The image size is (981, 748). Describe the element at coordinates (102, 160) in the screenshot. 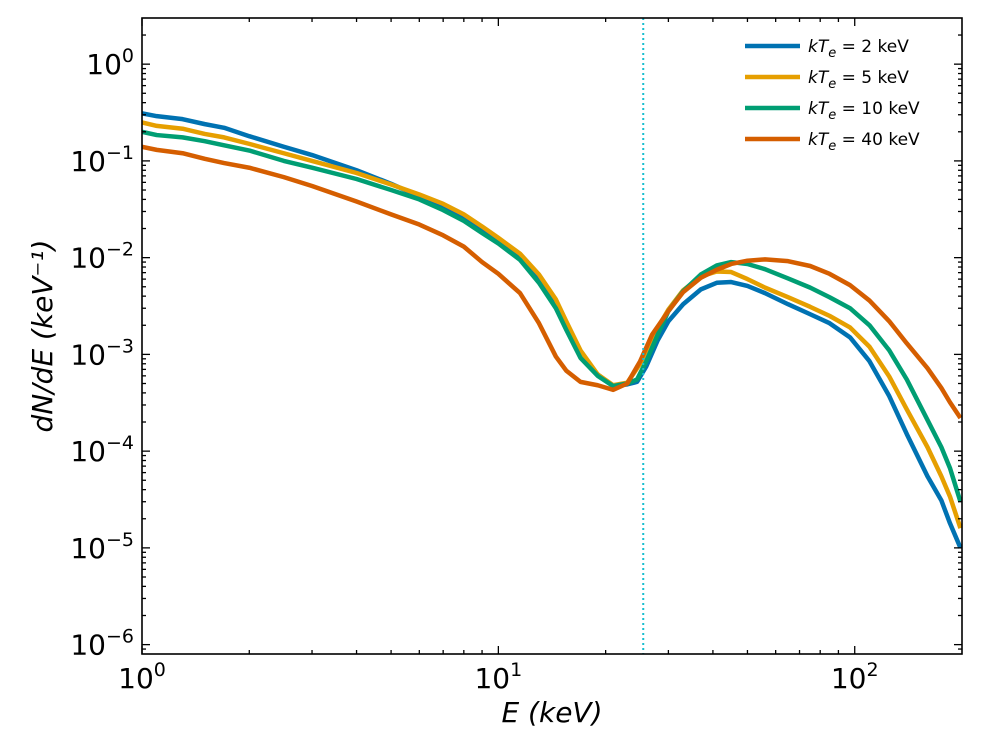

I see `y-tick-label-1: 10⁻¹` at that location.